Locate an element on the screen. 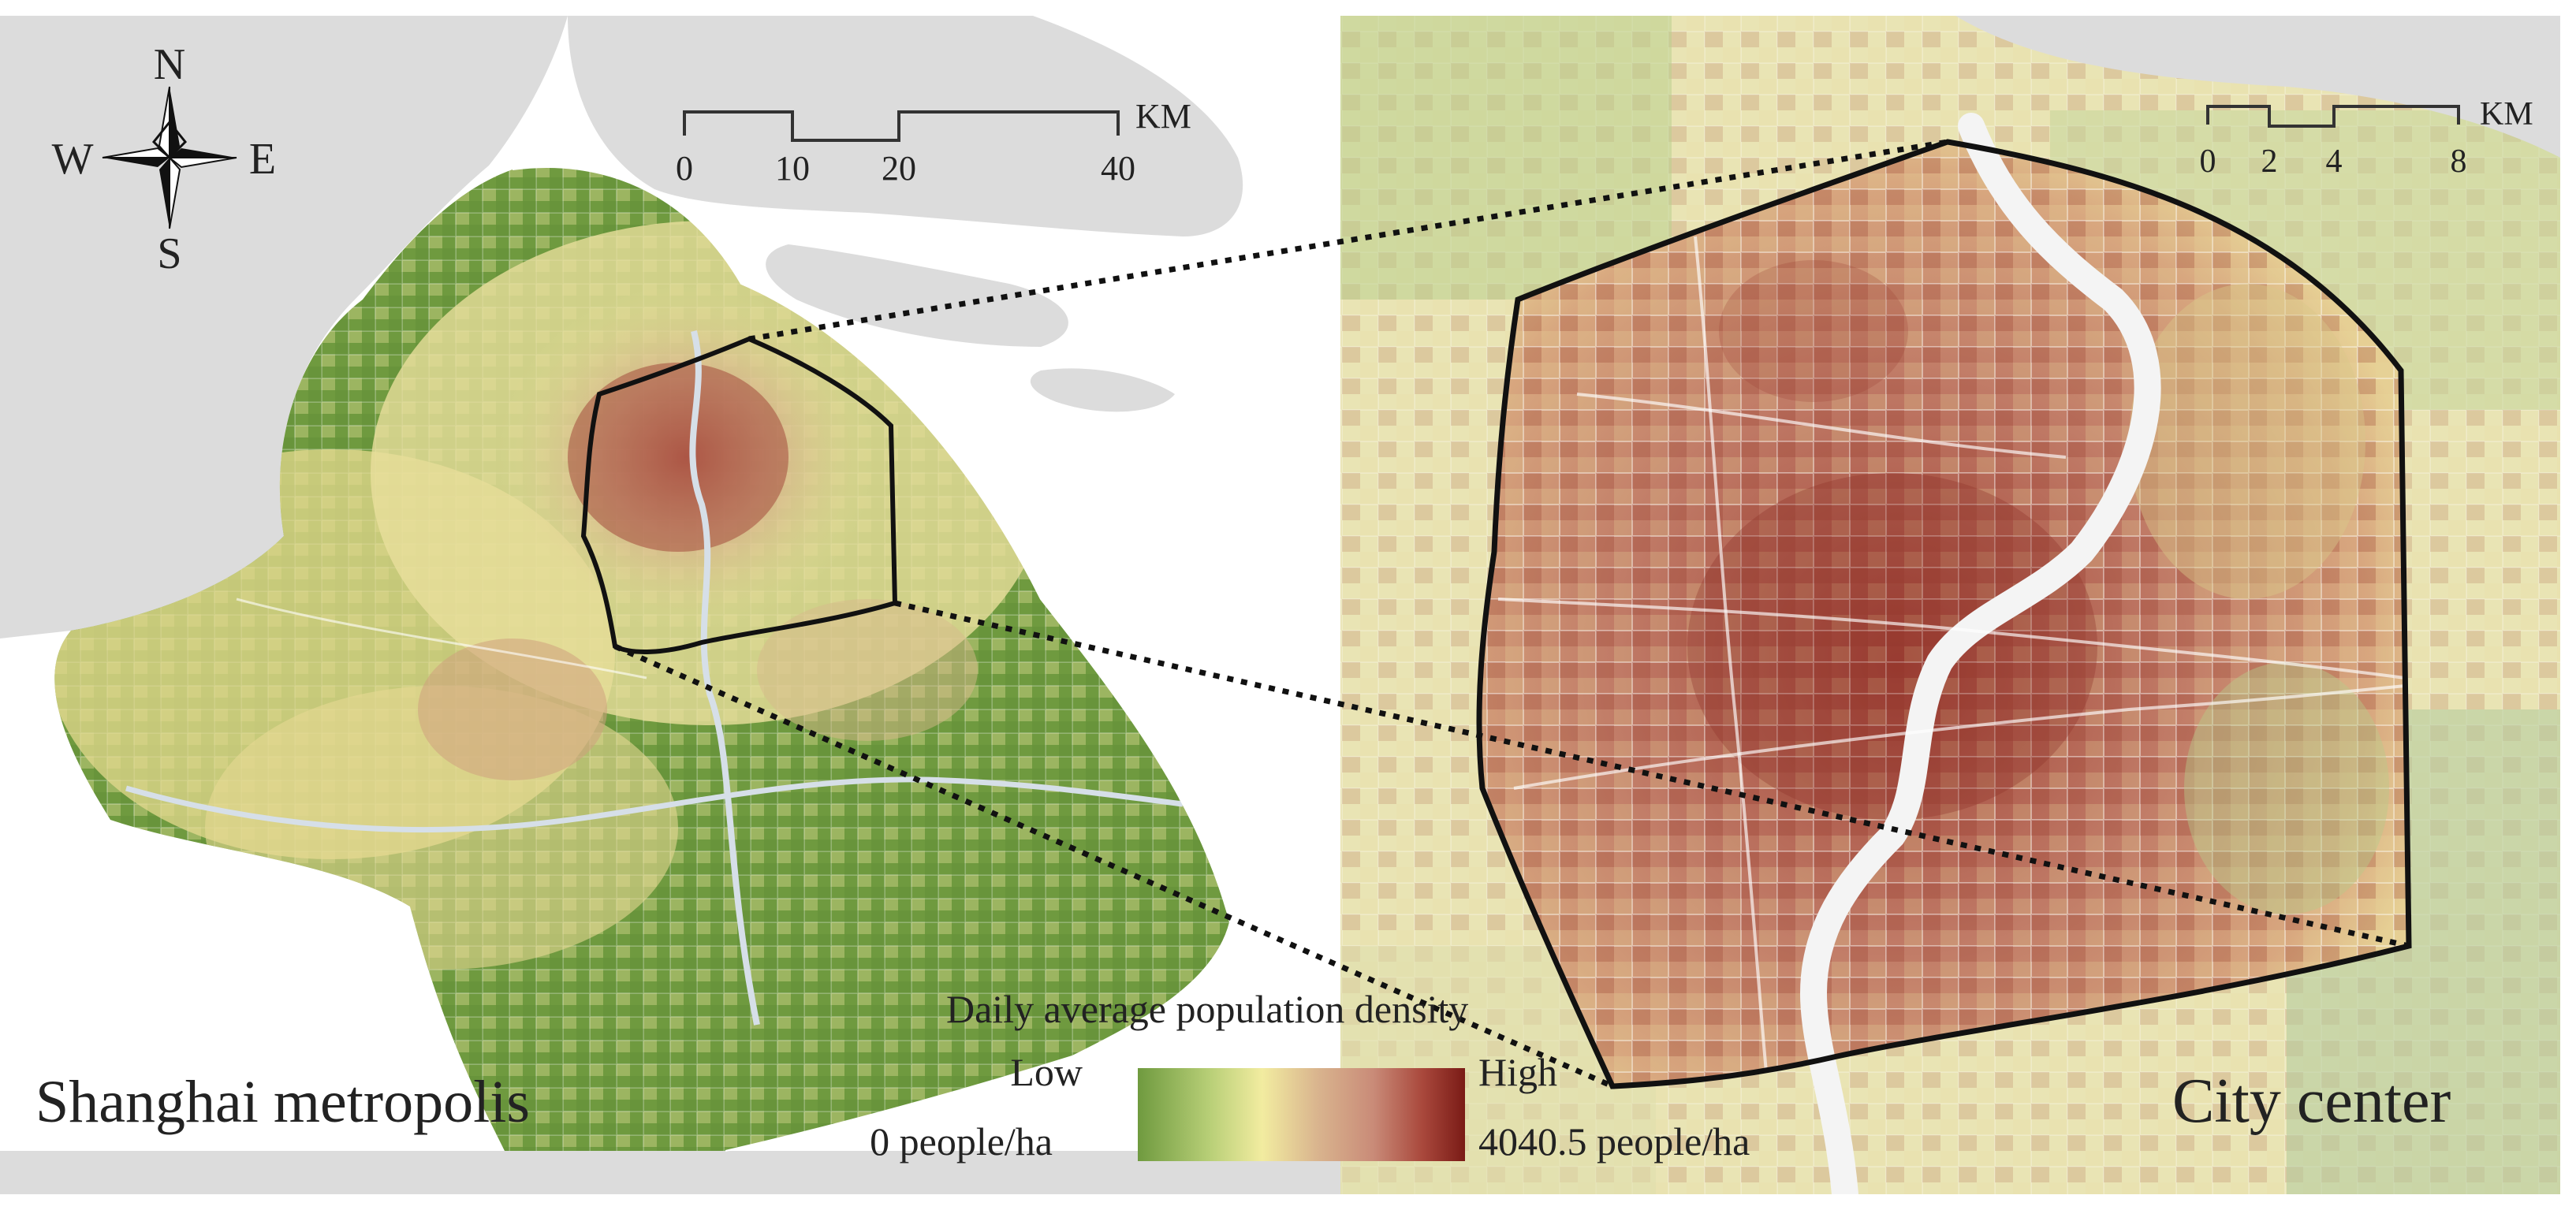  legend-high-label: High is located at coordinates (1517, 1072).